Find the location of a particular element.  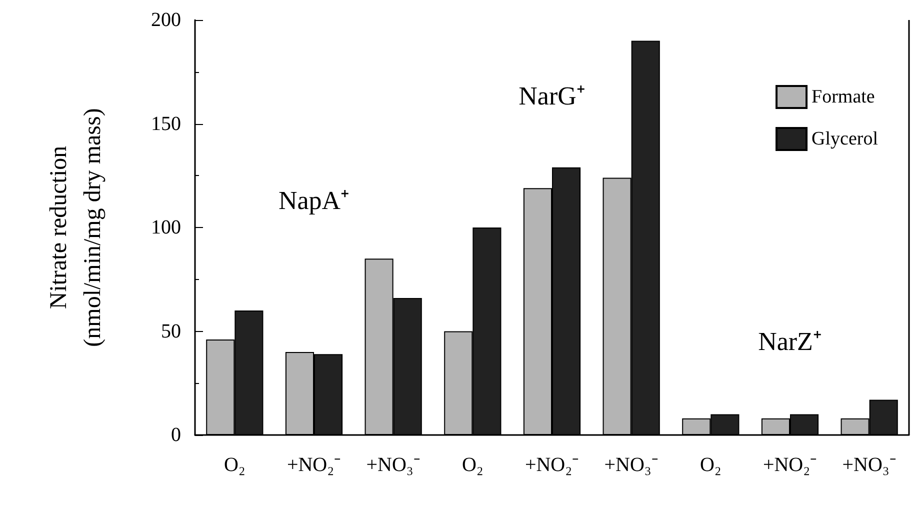

y-tick-label: 0 is located at coordinates (176, 435).